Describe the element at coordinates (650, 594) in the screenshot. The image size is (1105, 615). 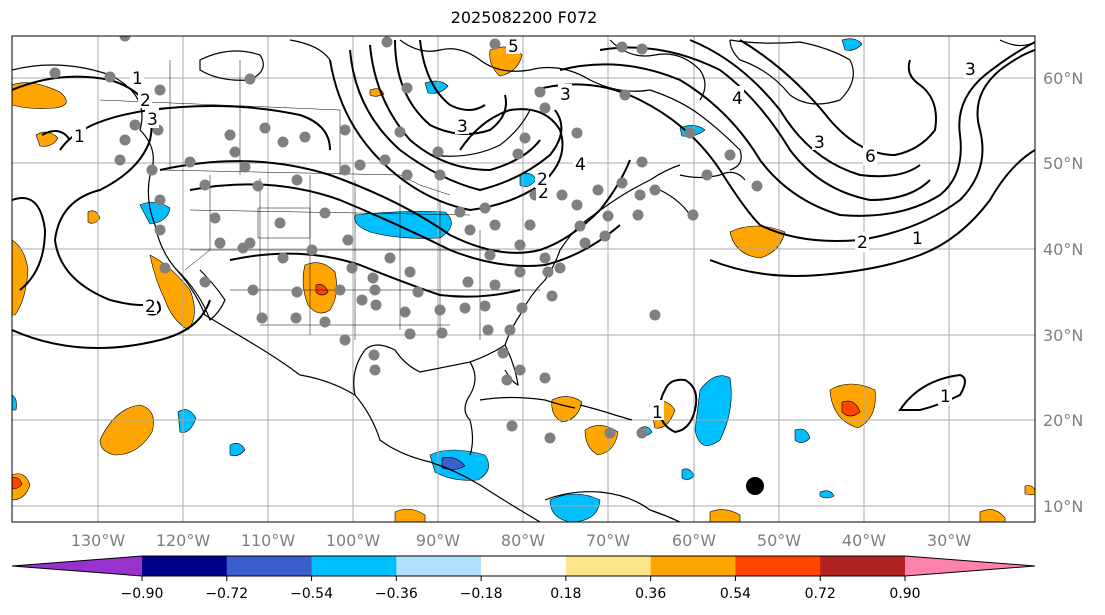
I see `colorbar-tick-label: 0.36` at that location.